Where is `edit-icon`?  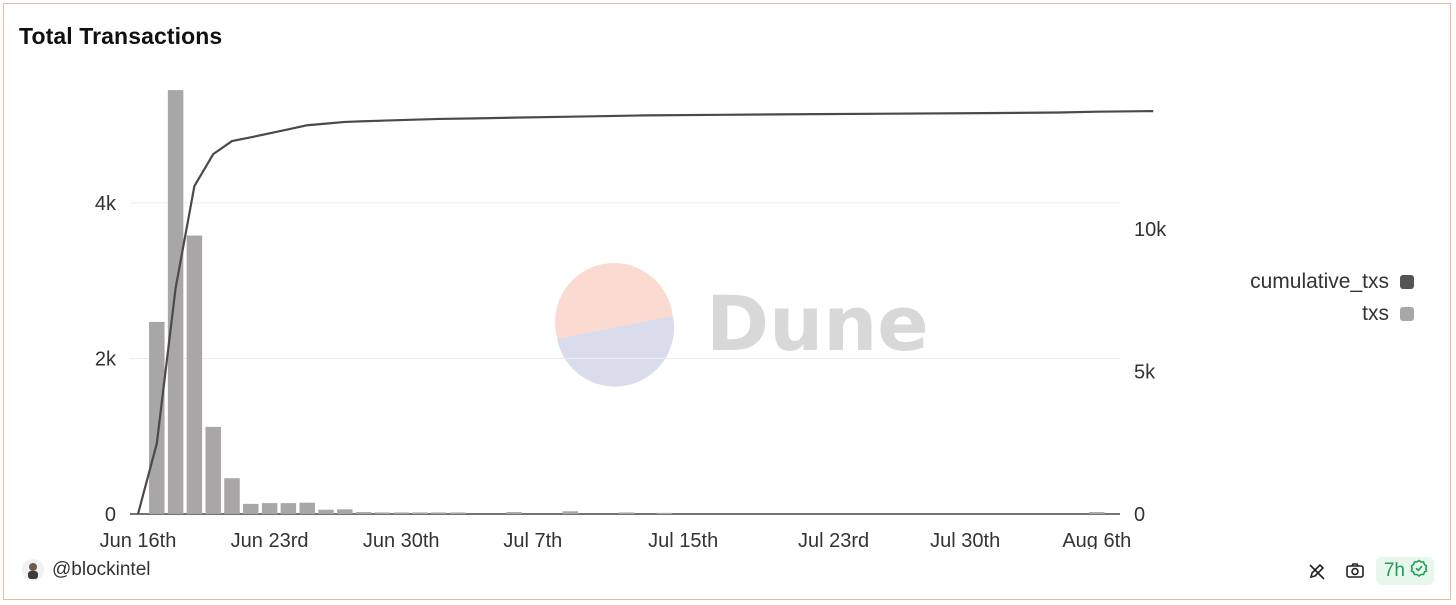 edit-icon is located at coordinates (1317, 571).